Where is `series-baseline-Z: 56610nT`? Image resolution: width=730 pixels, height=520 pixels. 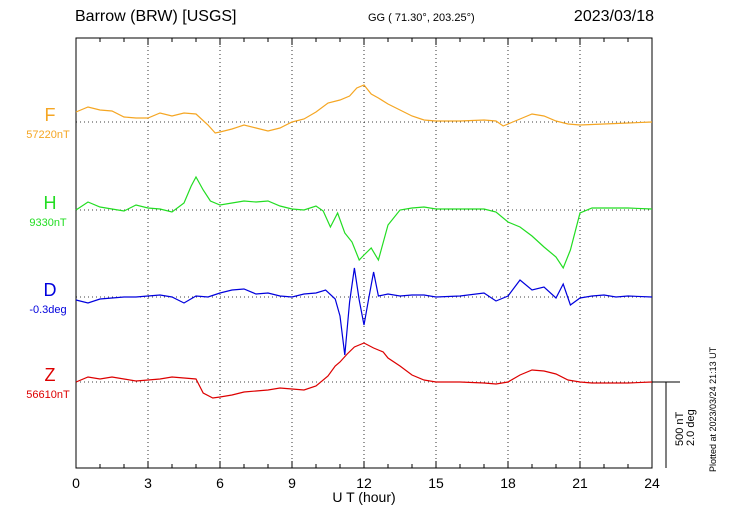
series-baseline-Z: 56610nT is located at coordinates (48, 395).